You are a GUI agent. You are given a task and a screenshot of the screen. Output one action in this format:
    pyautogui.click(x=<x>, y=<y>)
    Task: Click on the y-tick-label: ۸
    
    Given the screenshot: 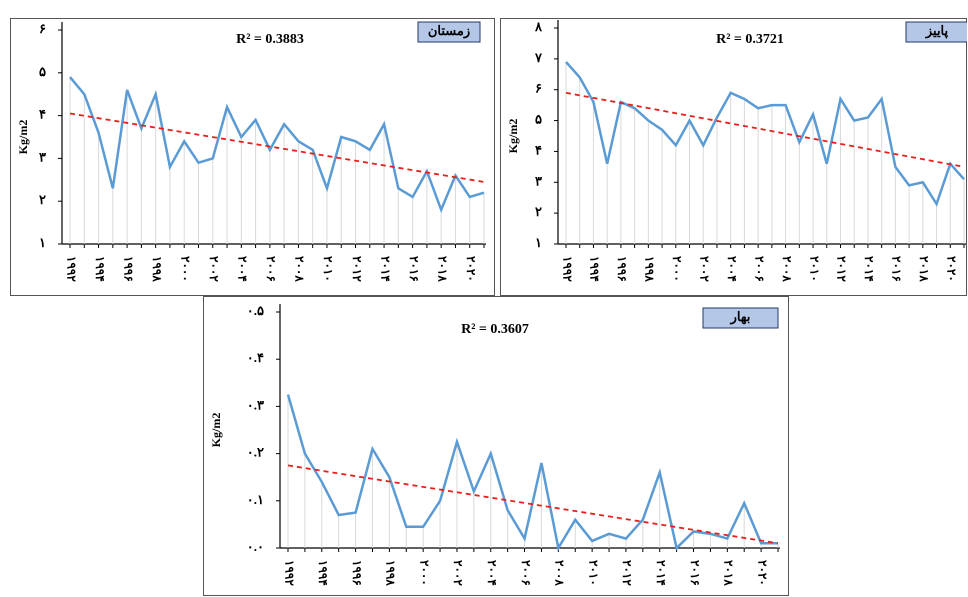 What is the action you would take?
    pyautogui.click(x=538, y=26)
    